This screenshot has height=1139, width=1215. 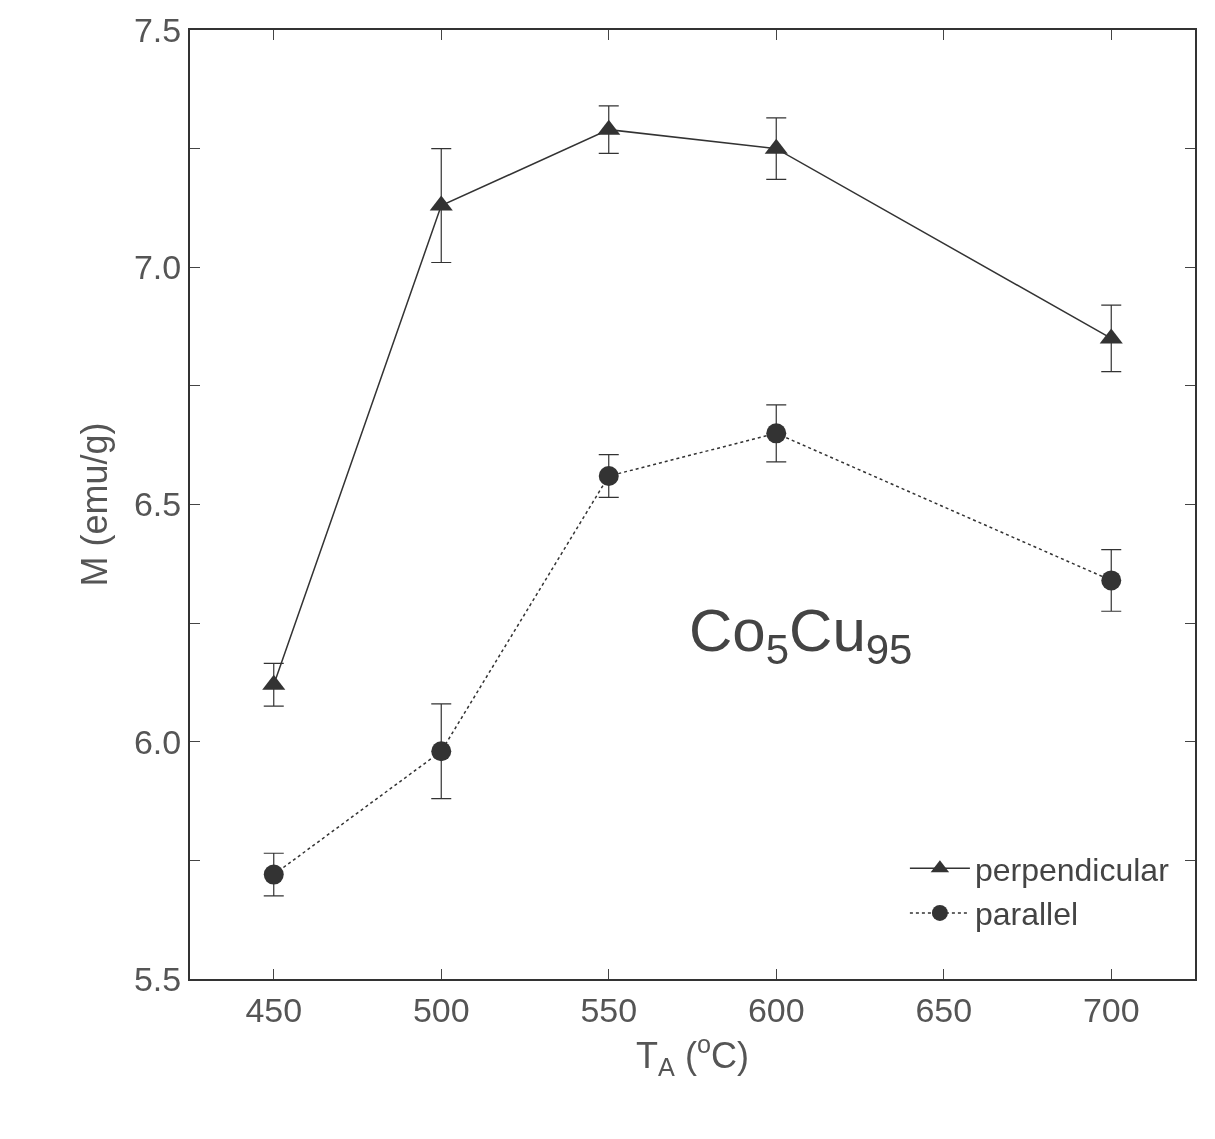 What do you see at coordinates (944, 1009) in the screenshot?
I see `x-tick-label: 650` at bounding box center [944, 1009].